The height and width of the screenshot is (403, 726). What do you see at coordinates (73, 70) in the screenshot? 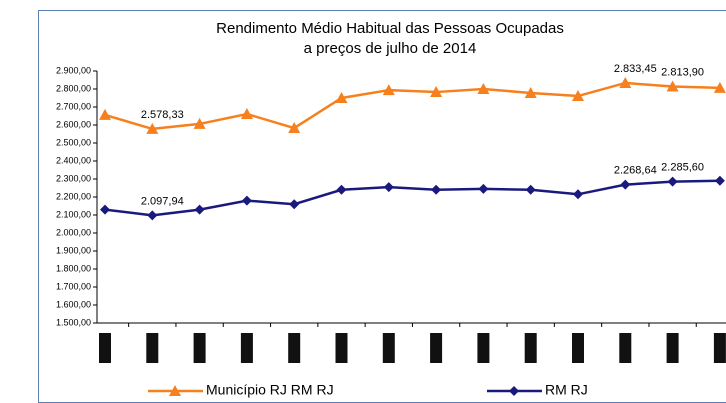
I see `y-tick-label: 2.900,00` at bounding box center [73, 70].